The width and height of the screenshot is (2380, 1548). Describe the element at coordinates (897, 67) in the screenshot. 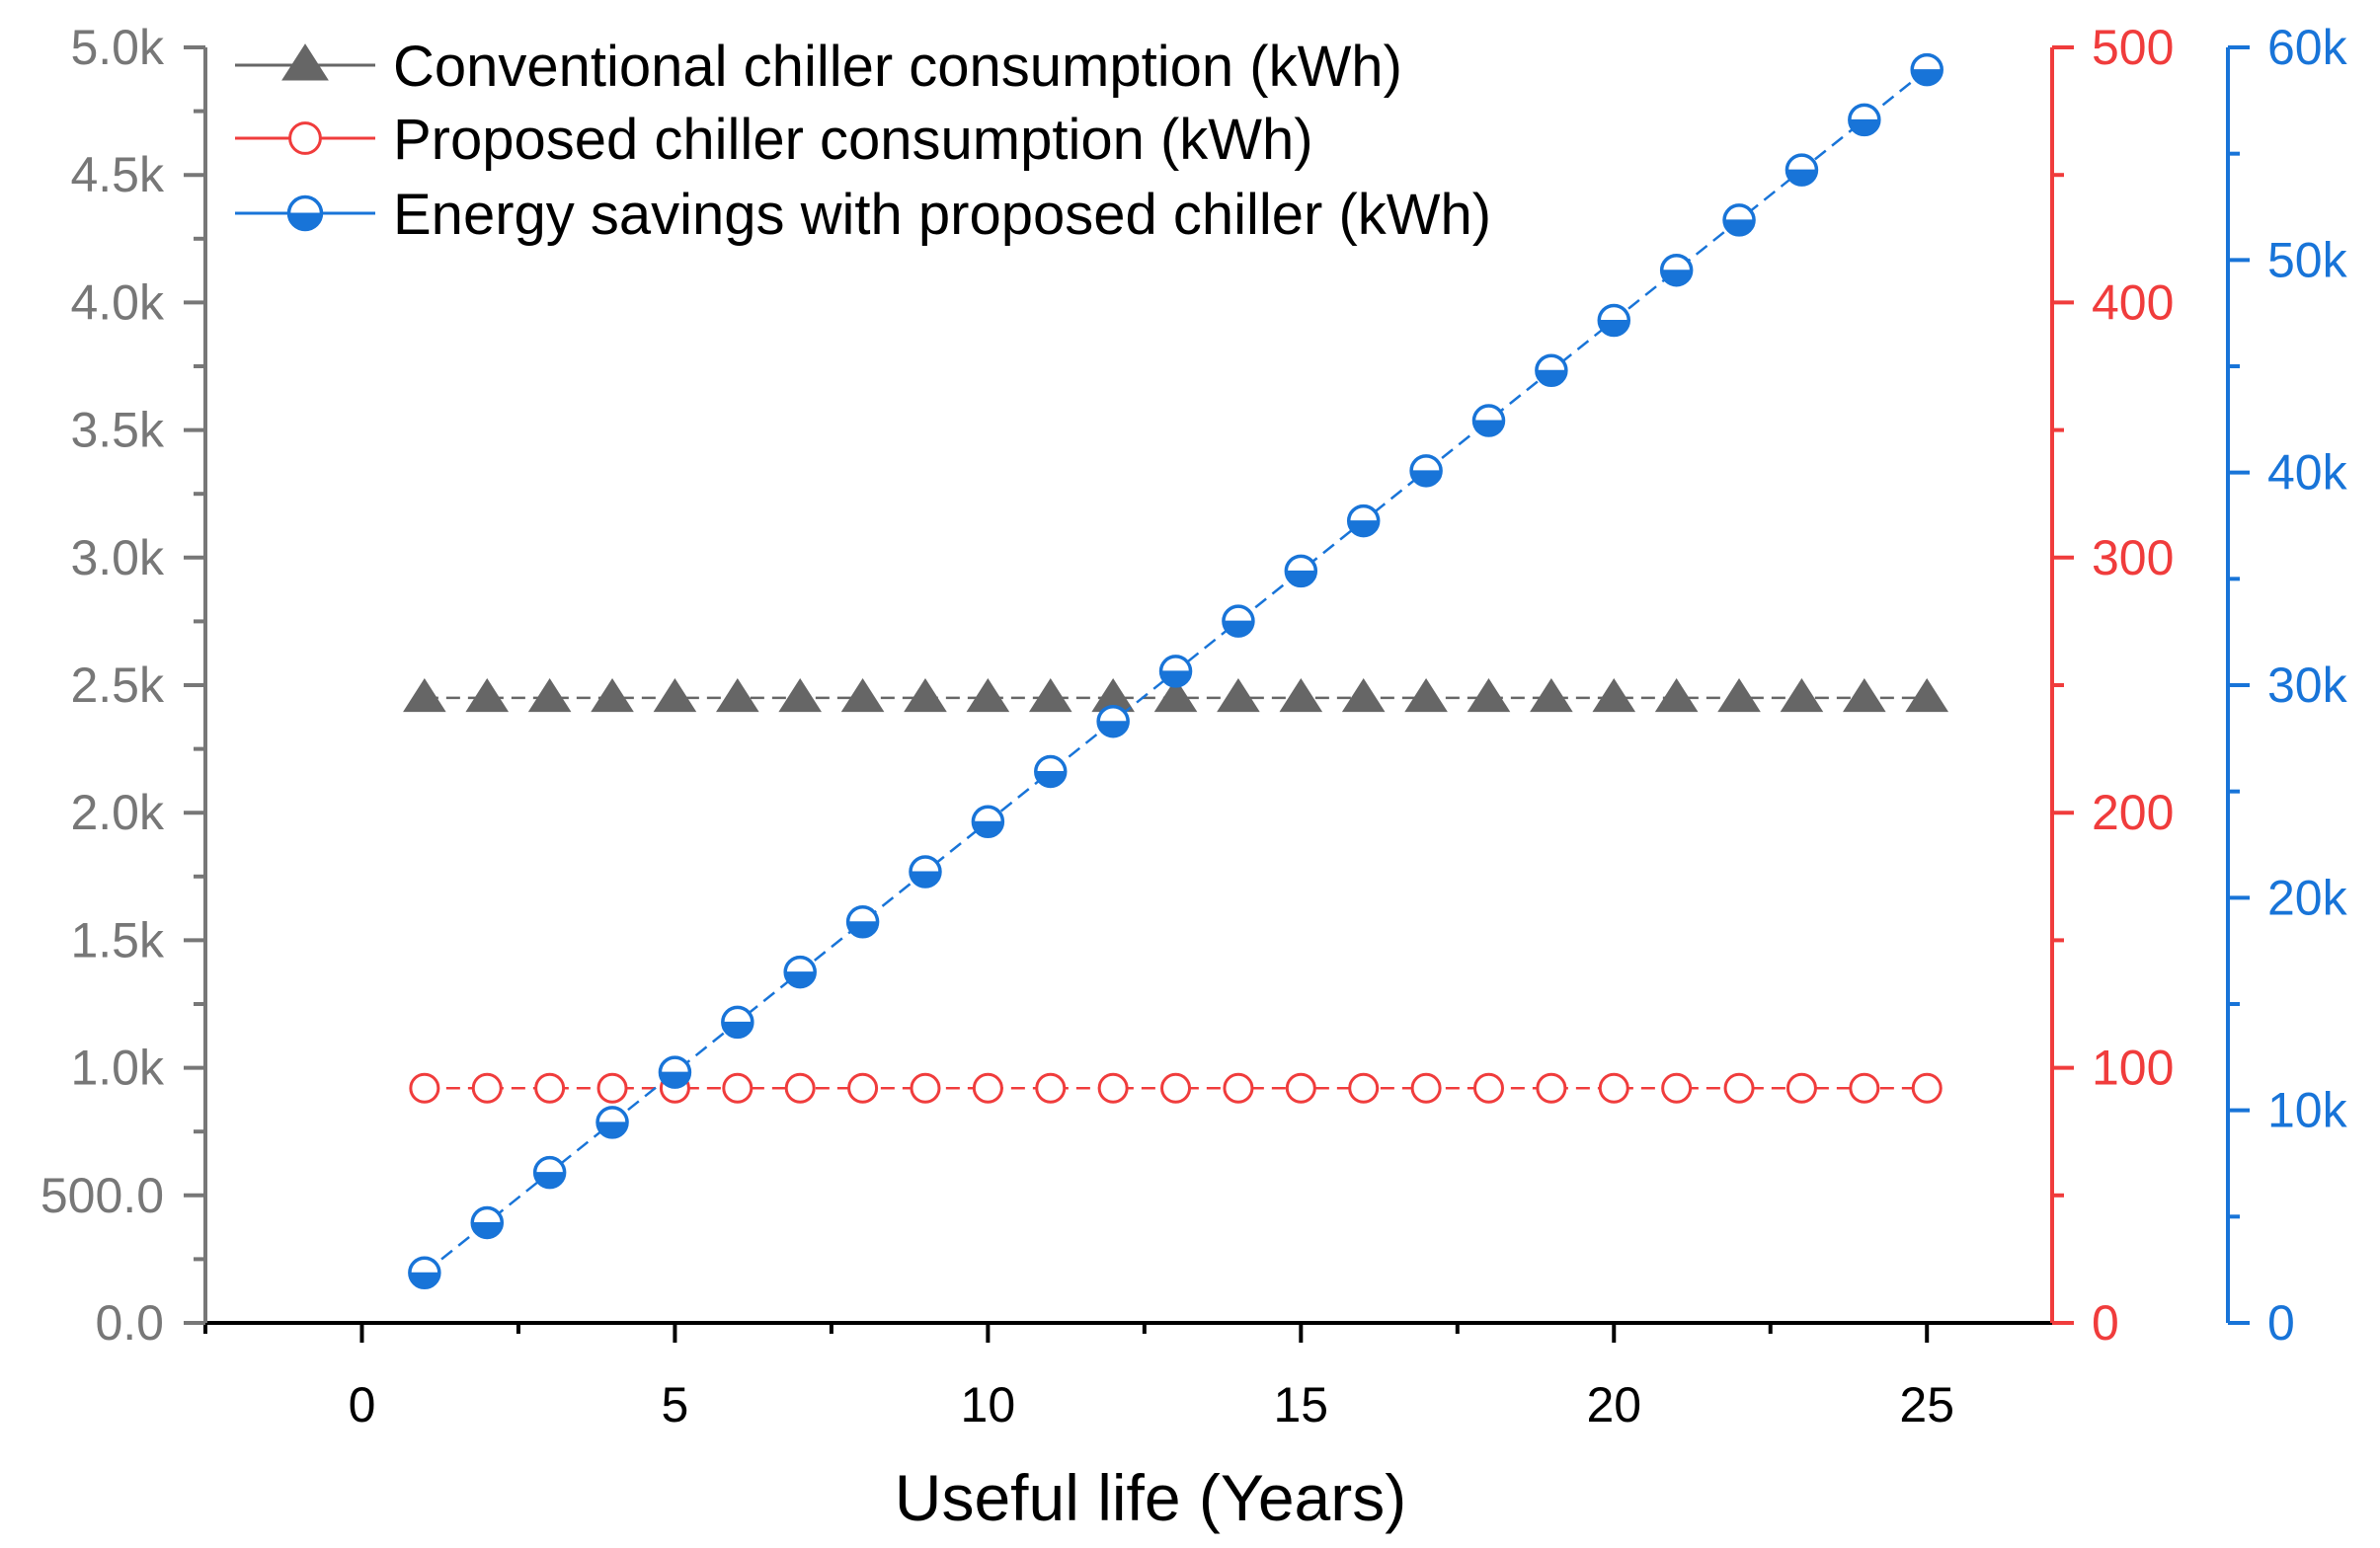

I see `legend-entry-1-label: Conventional chiller consumption (kWh)` at that location.